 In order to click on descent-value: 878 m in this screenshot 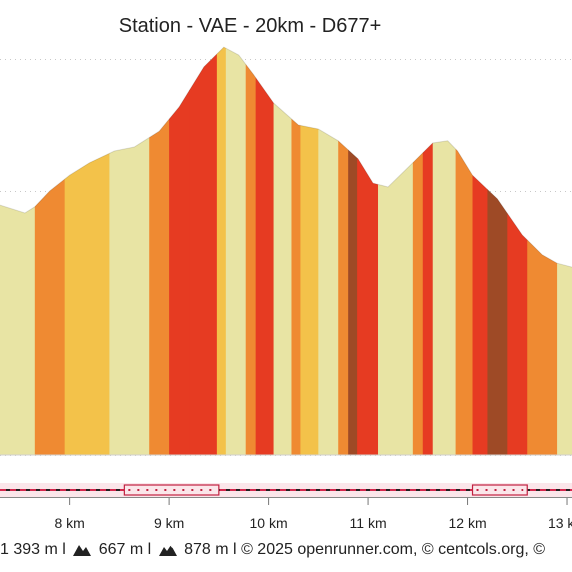, I will do `click(206, 549)`.